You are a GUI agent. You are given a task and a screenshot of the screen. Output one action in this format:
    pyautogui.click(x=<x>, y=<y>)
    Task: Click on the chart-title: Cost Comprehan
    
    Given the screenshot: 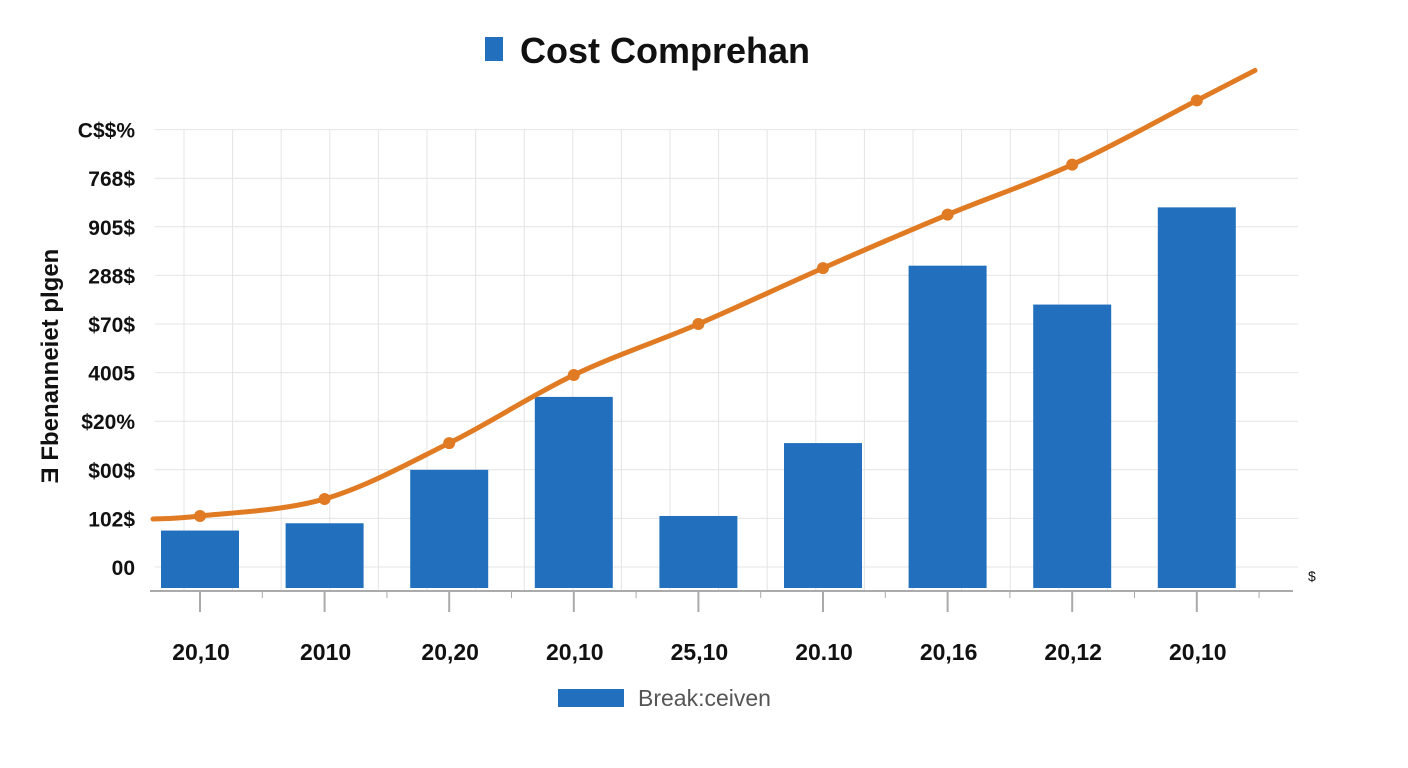 What is the action you would take?
    pyautogui.click(x=647, y=50)
    